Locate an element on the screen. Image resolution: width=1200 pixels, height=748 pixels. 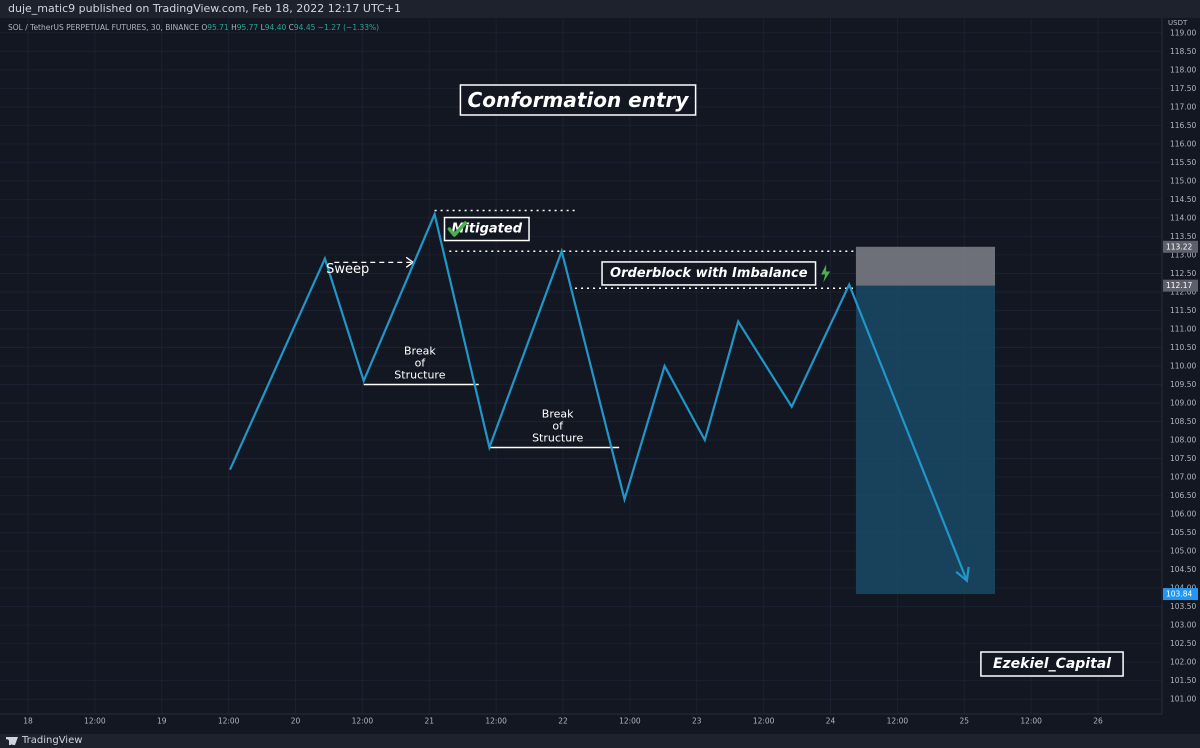
x-tick-label: 26 is located at coordinates (1098, 721).